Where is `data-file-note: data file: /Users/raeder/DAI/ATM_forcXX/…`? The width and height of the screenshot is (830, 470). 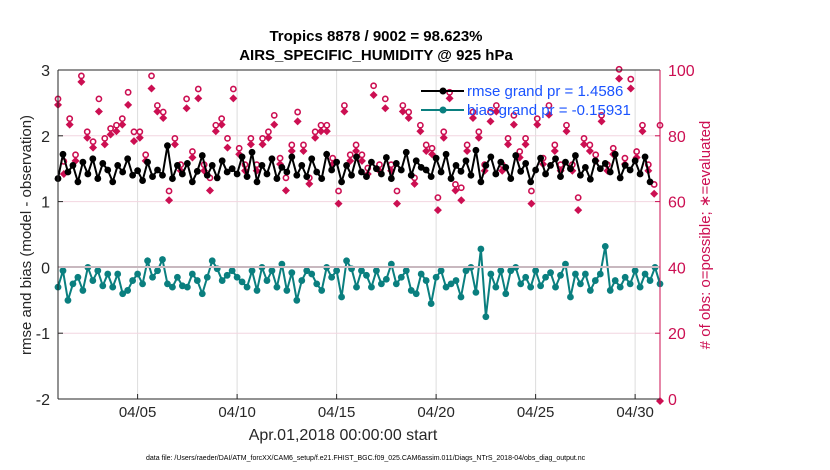
data-file-note: data file: /Users/raeder/DAI/ATM_forcXX/… is located at coordinates (366, 458).